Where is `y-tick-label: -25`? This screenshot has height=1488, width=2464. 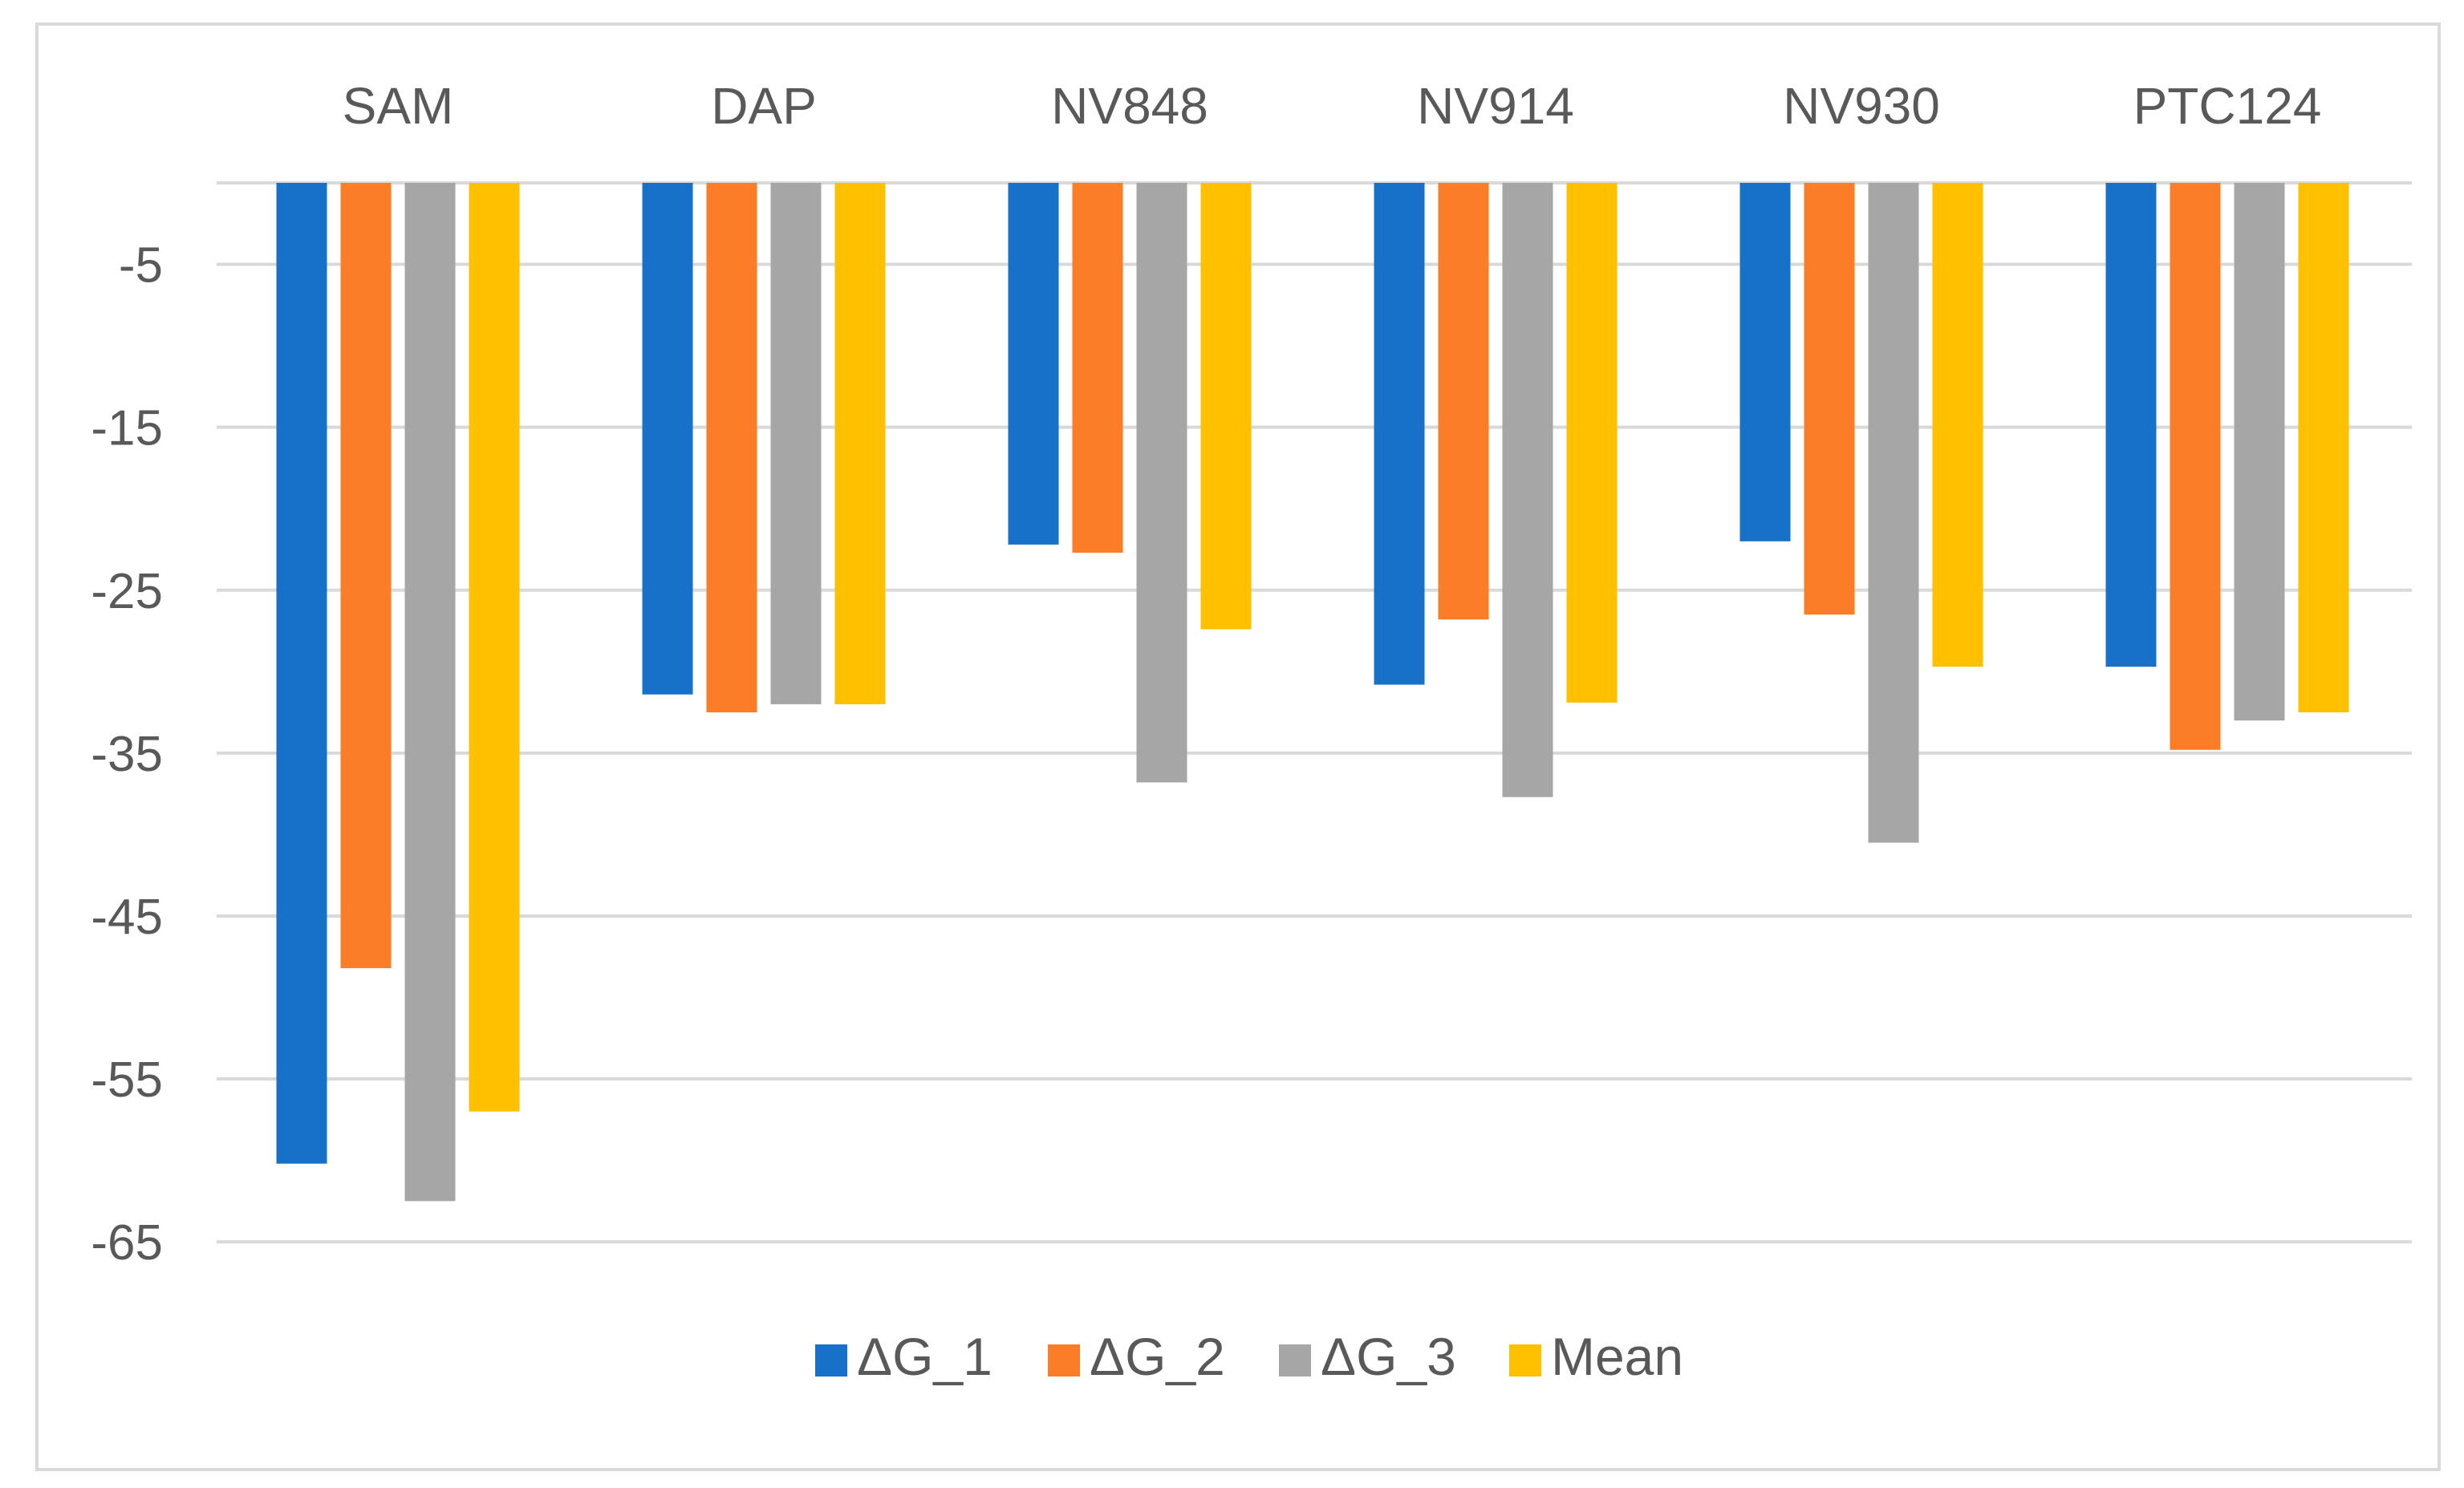
y-tick-label: -25 is located at coordinates (127, 591).